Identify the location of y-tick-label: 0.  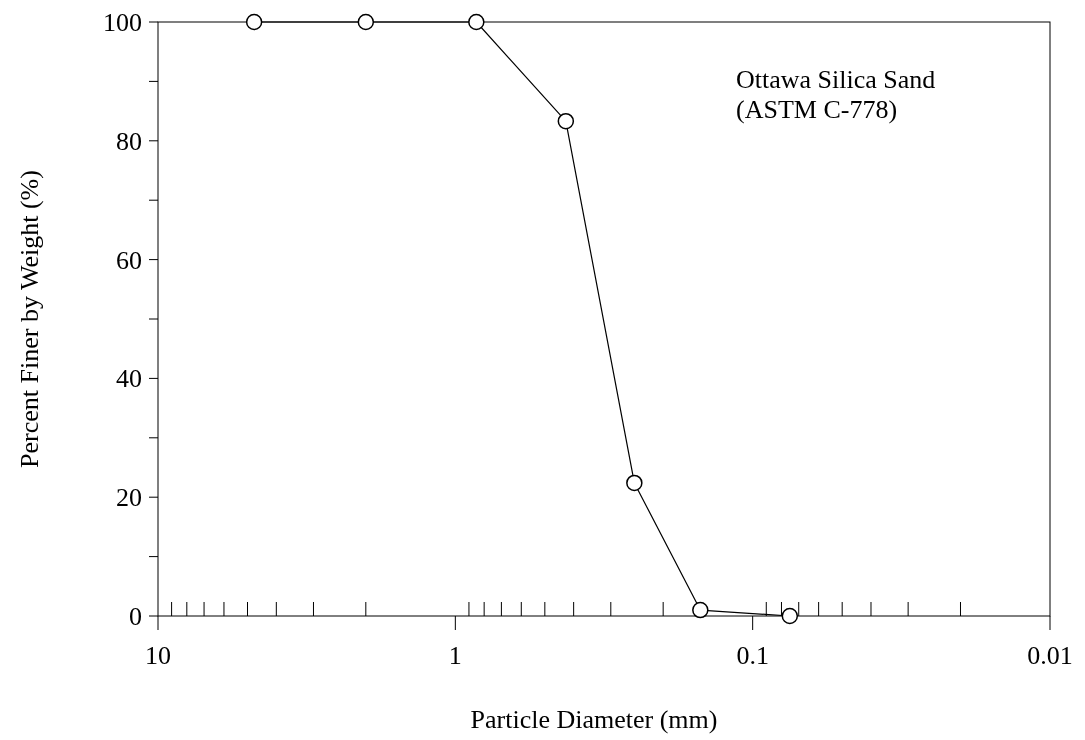
(135, 616).